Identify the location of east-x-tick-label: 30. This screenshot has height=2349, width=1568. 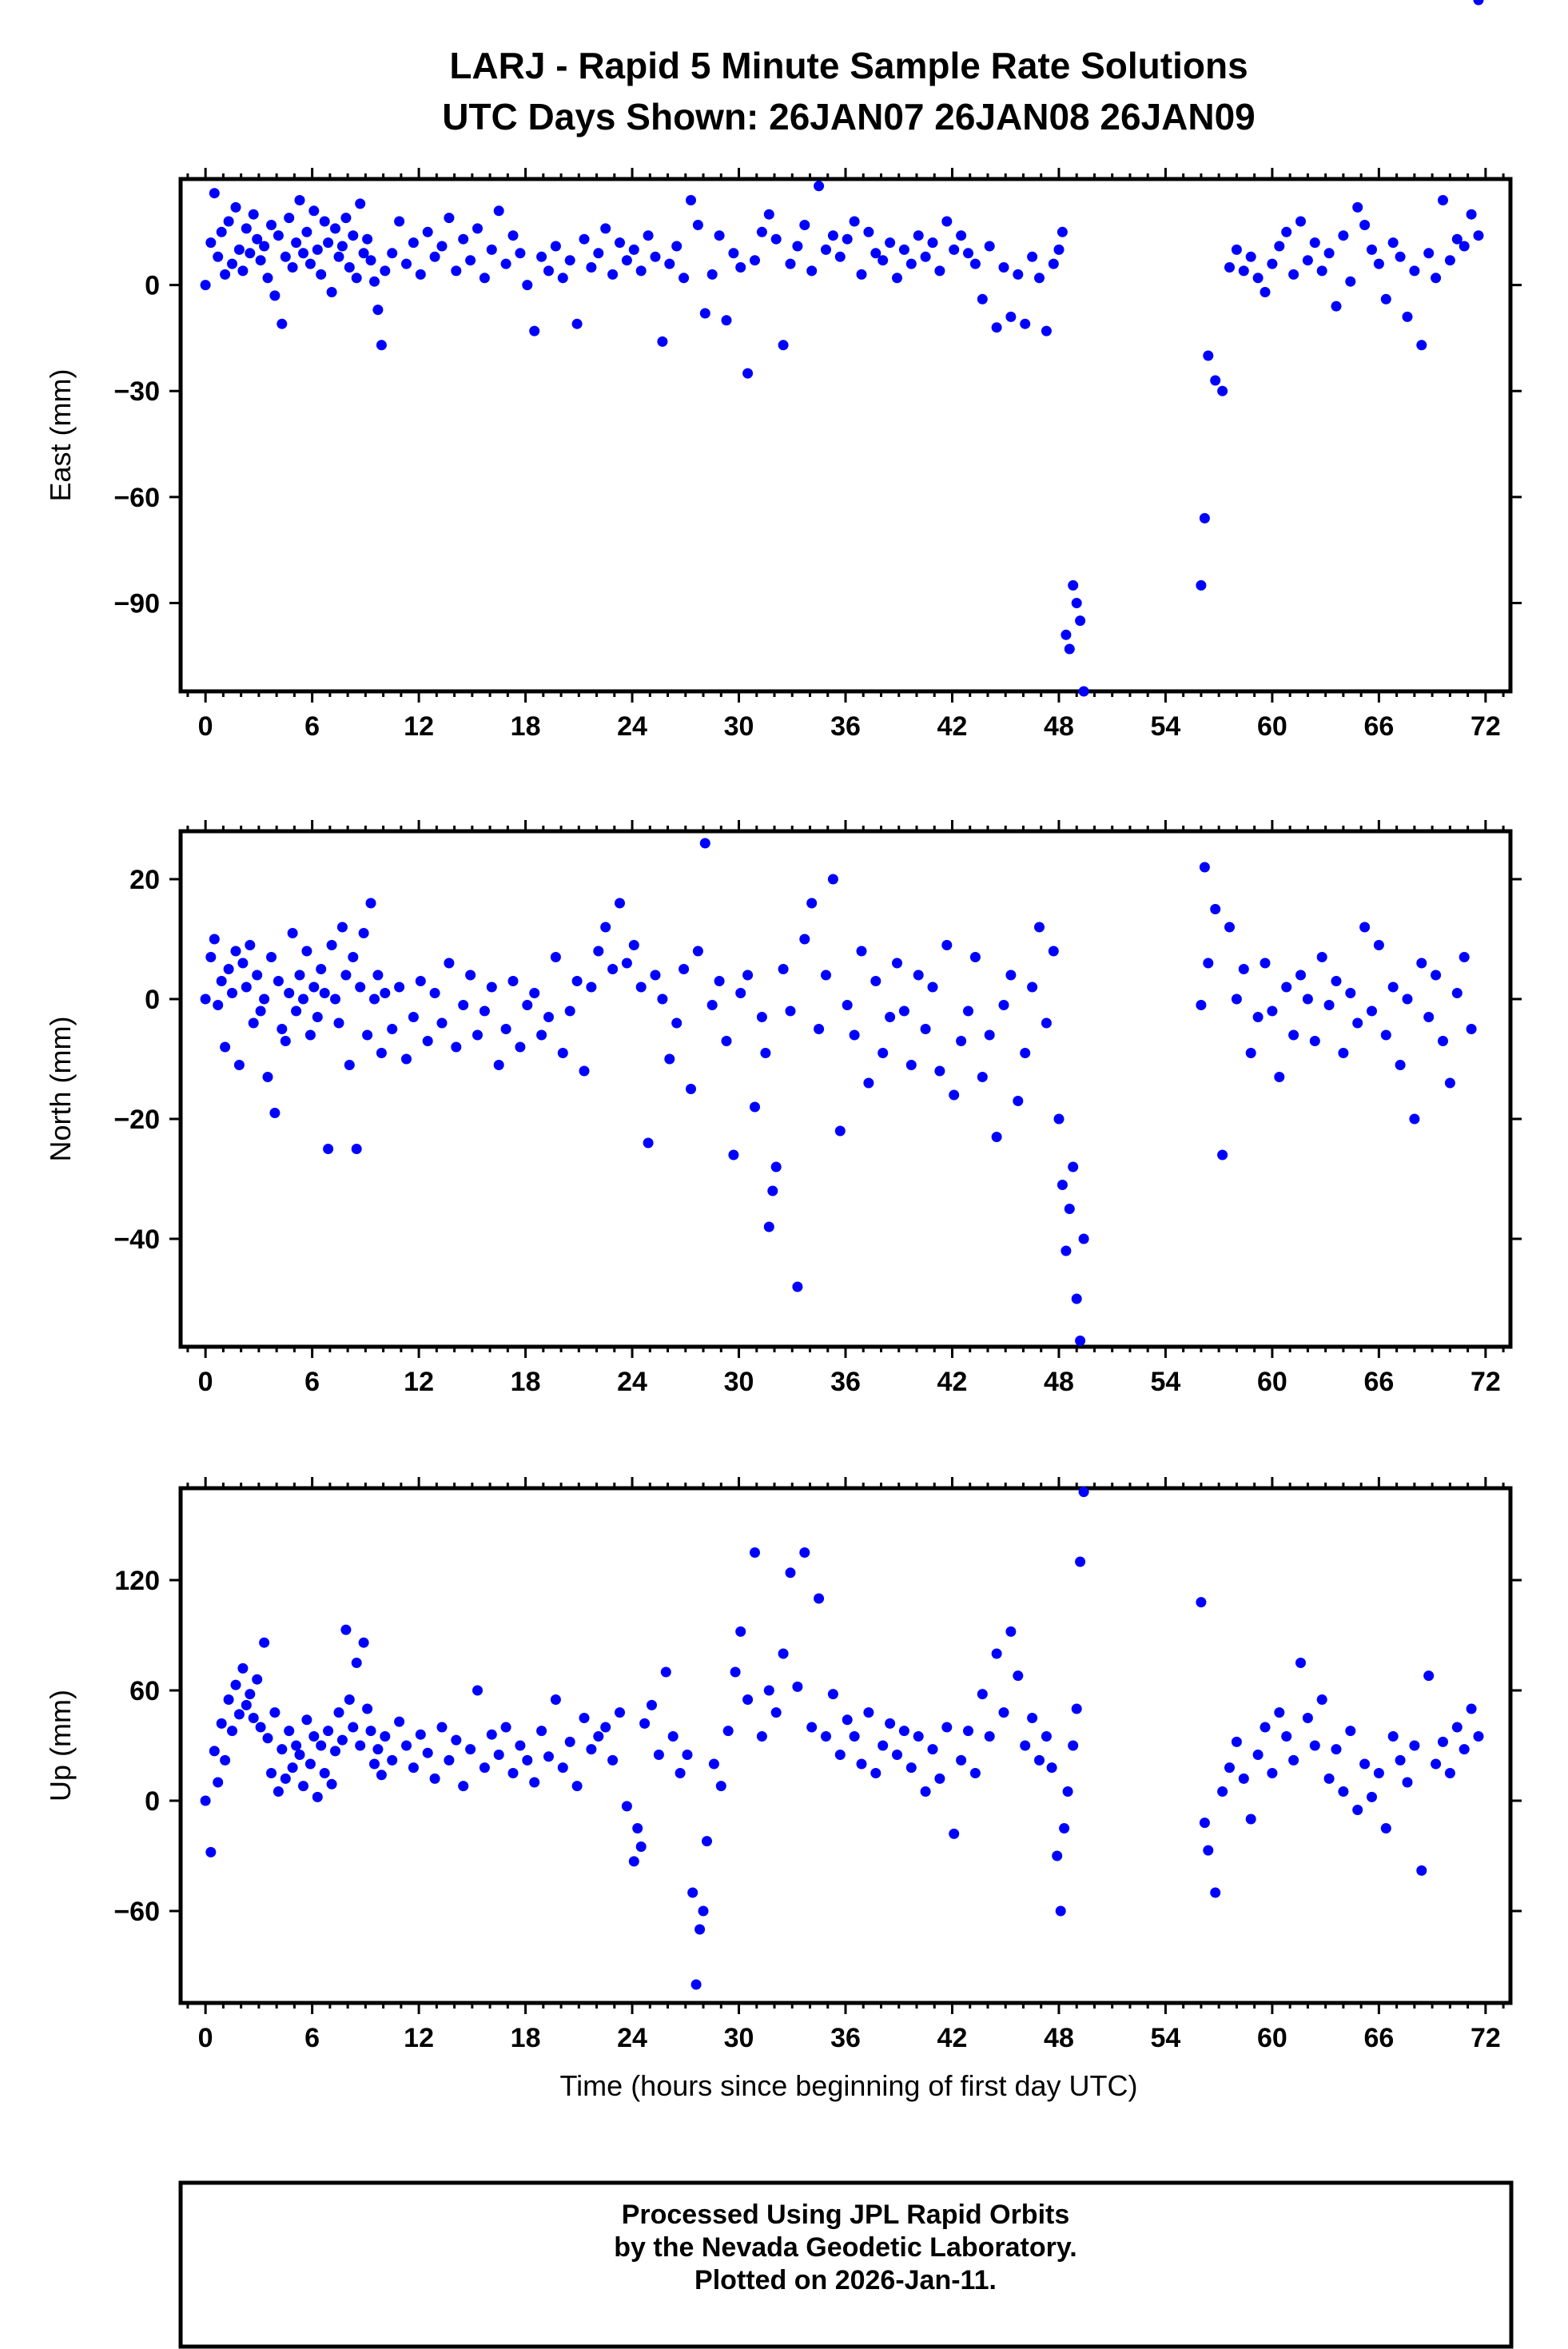
(739, 727).